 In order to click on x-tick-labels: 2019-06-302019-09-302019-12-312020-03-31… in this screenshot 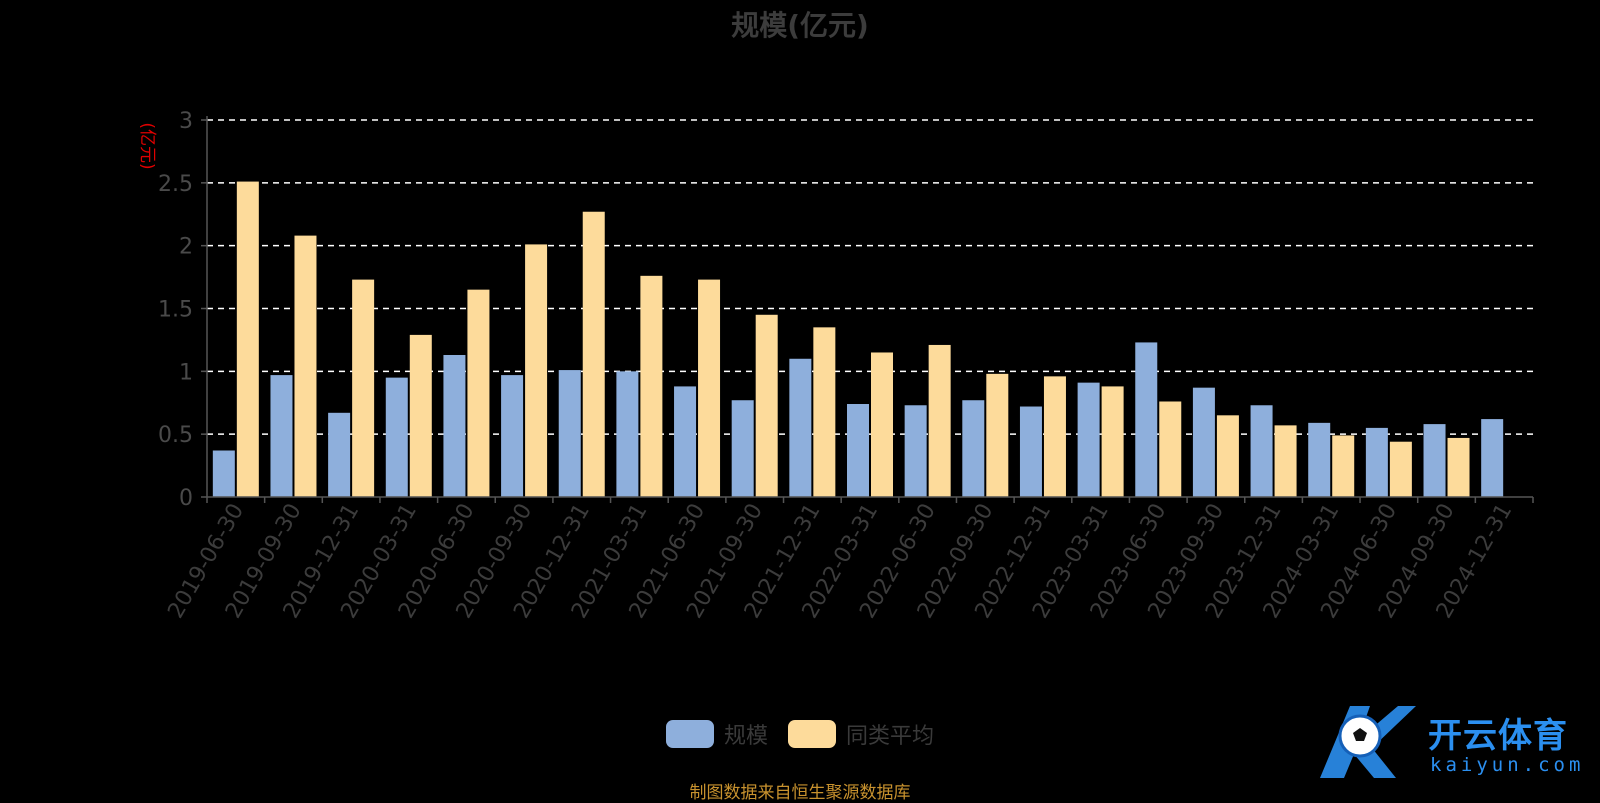, I will do `click(840, 560)`.